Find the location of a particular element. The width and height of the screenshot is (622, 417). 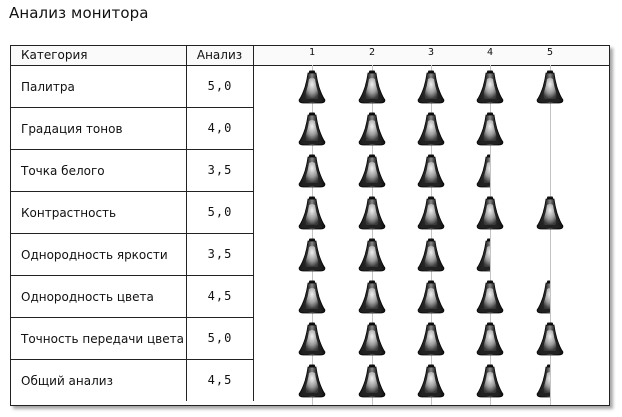

category-cell: Точность передачи цвета is located at coordinates (99, 339).